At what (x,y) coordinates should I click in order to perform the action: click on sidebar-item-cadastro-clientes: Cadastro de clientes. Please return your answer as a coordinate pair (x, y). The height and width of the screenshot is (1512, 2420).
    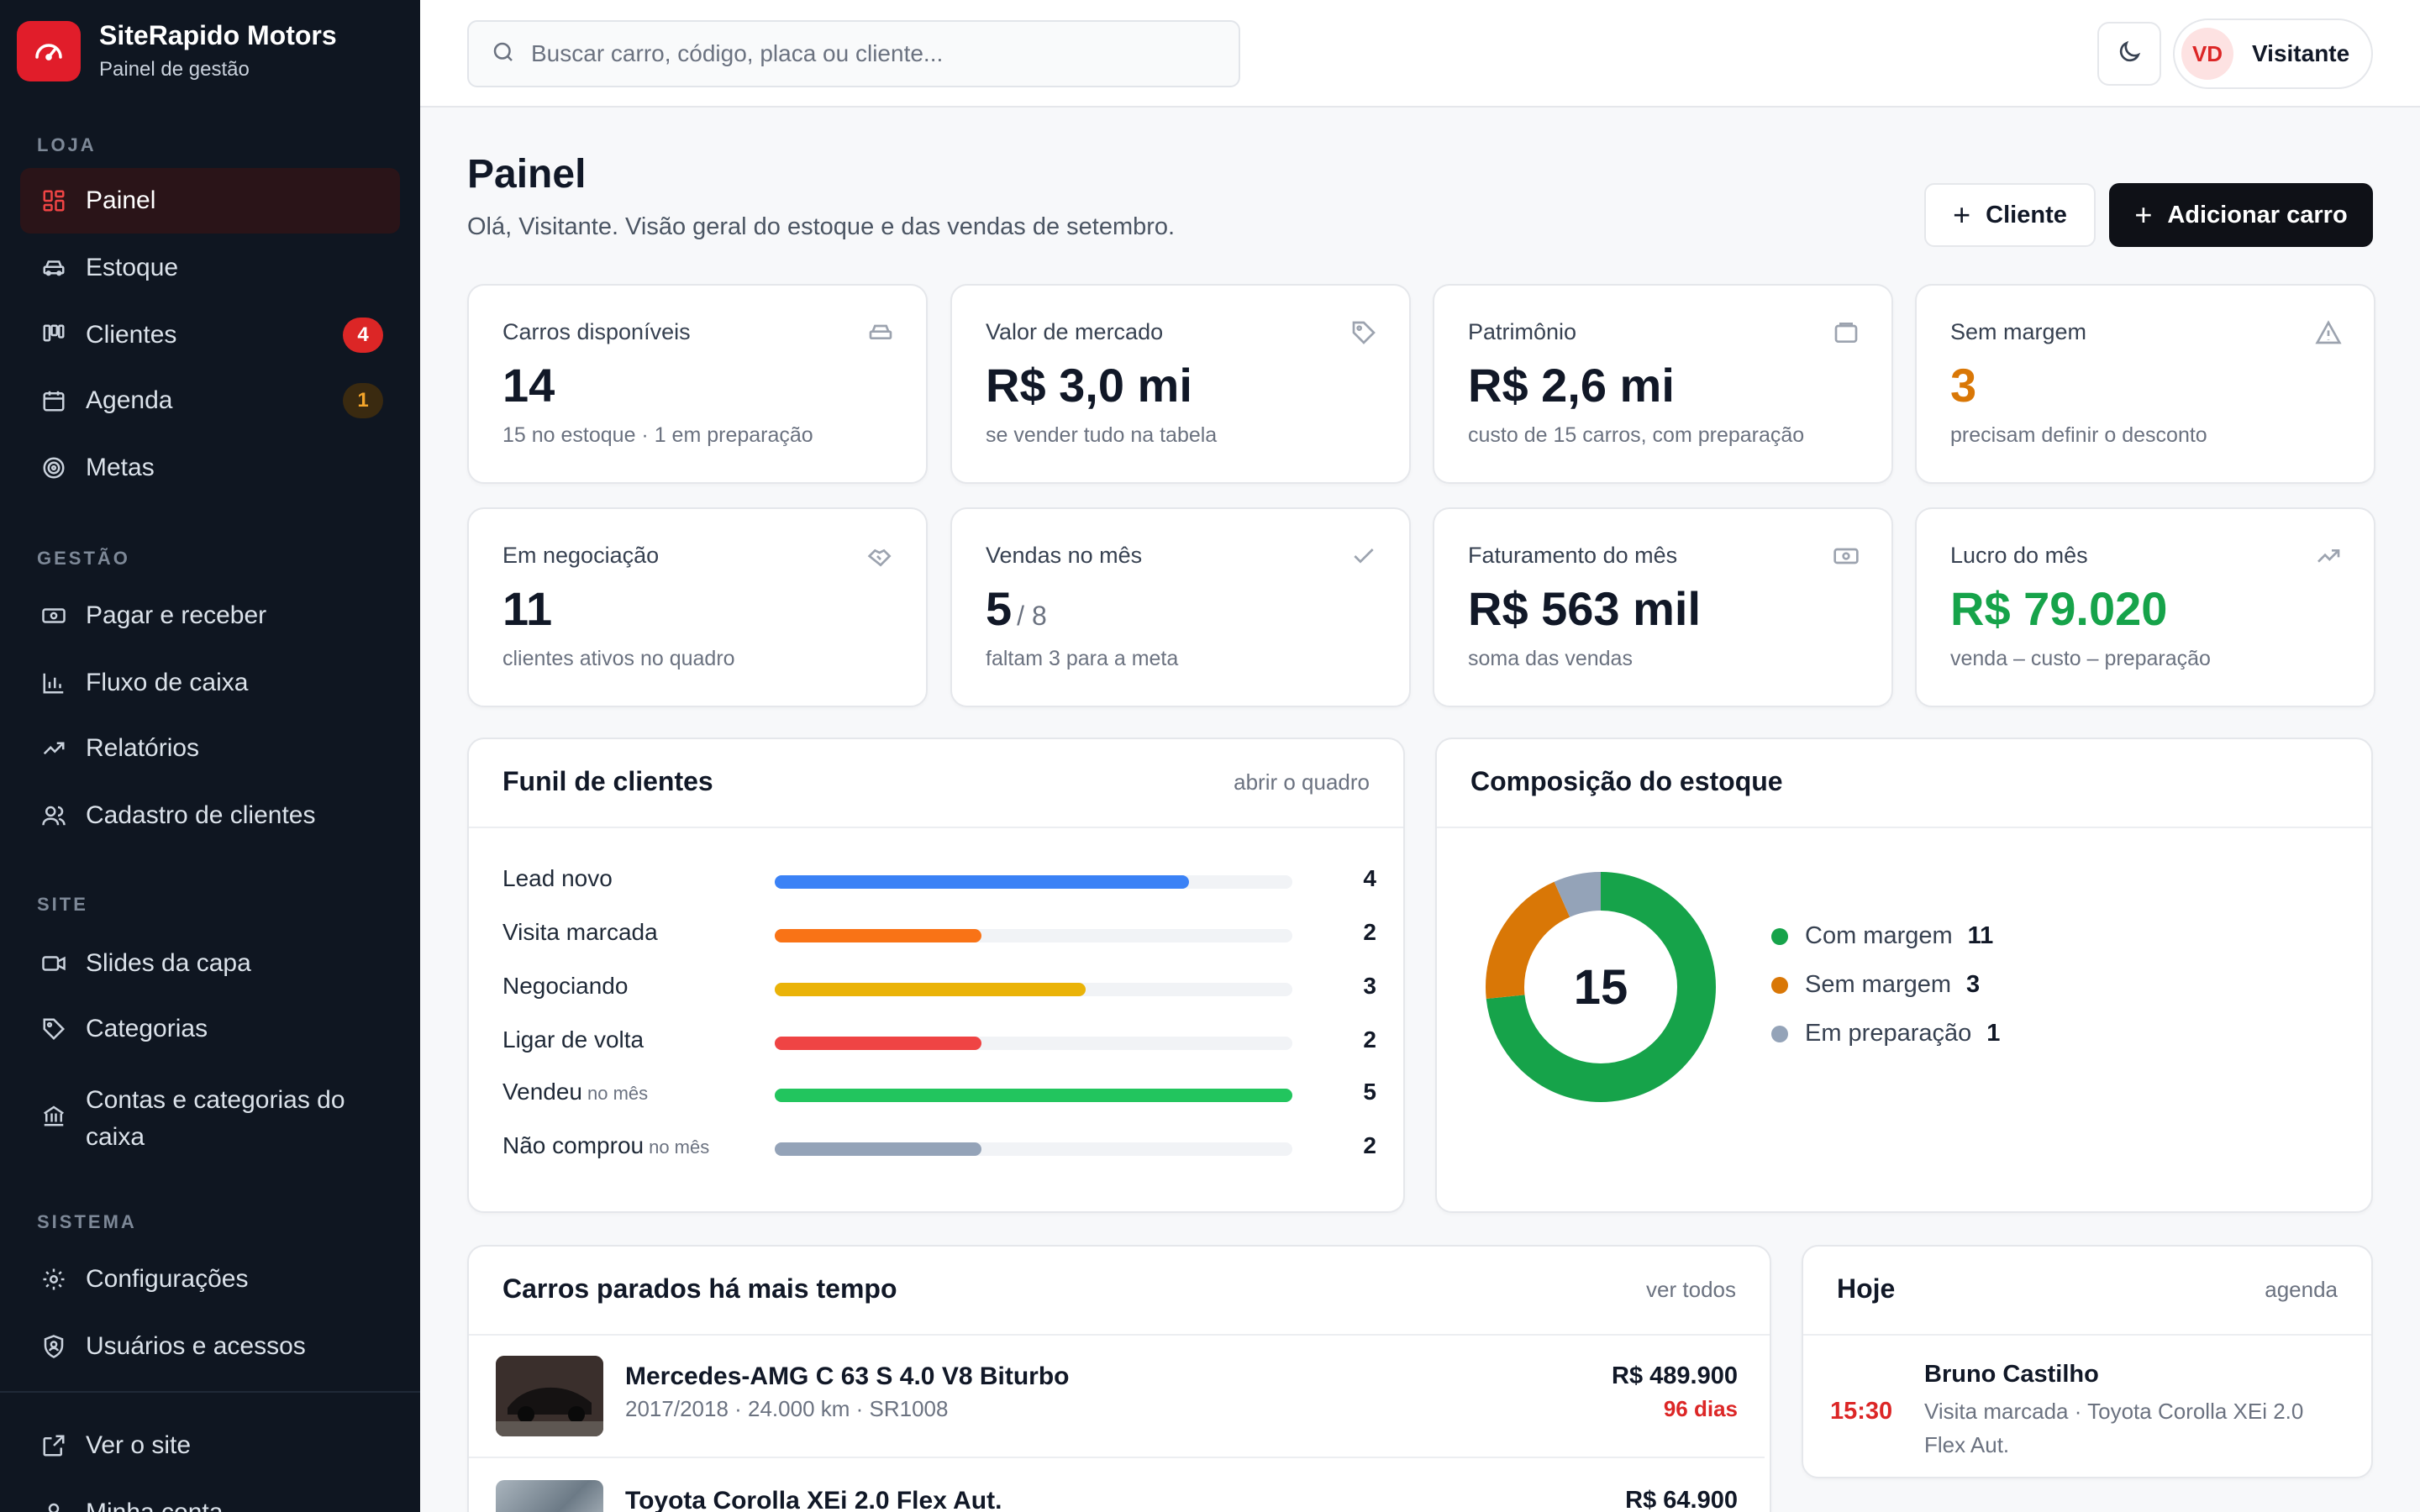
    Looking at the image, I should click on (210, 815).